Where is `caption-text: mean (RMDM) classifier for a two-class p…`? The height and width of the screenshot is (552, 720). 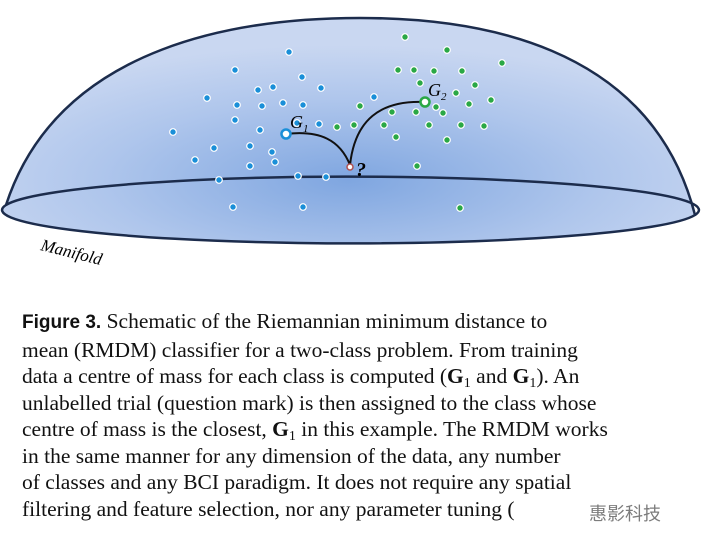
caption-text: mean (RMDM) classifier for a two-class p… is located at coordinates (300, 349).